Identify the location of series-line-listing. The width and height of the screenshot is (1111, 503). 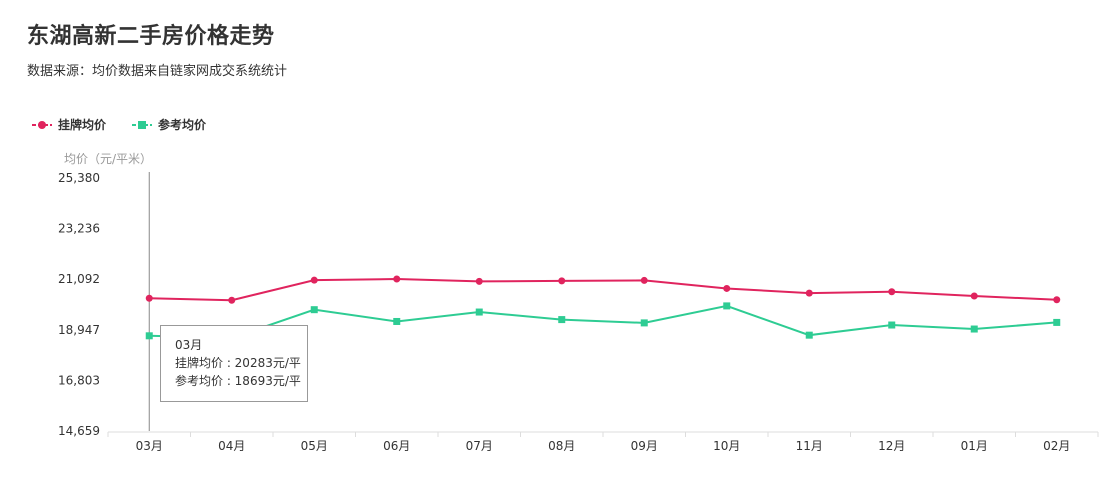
(603, 290).